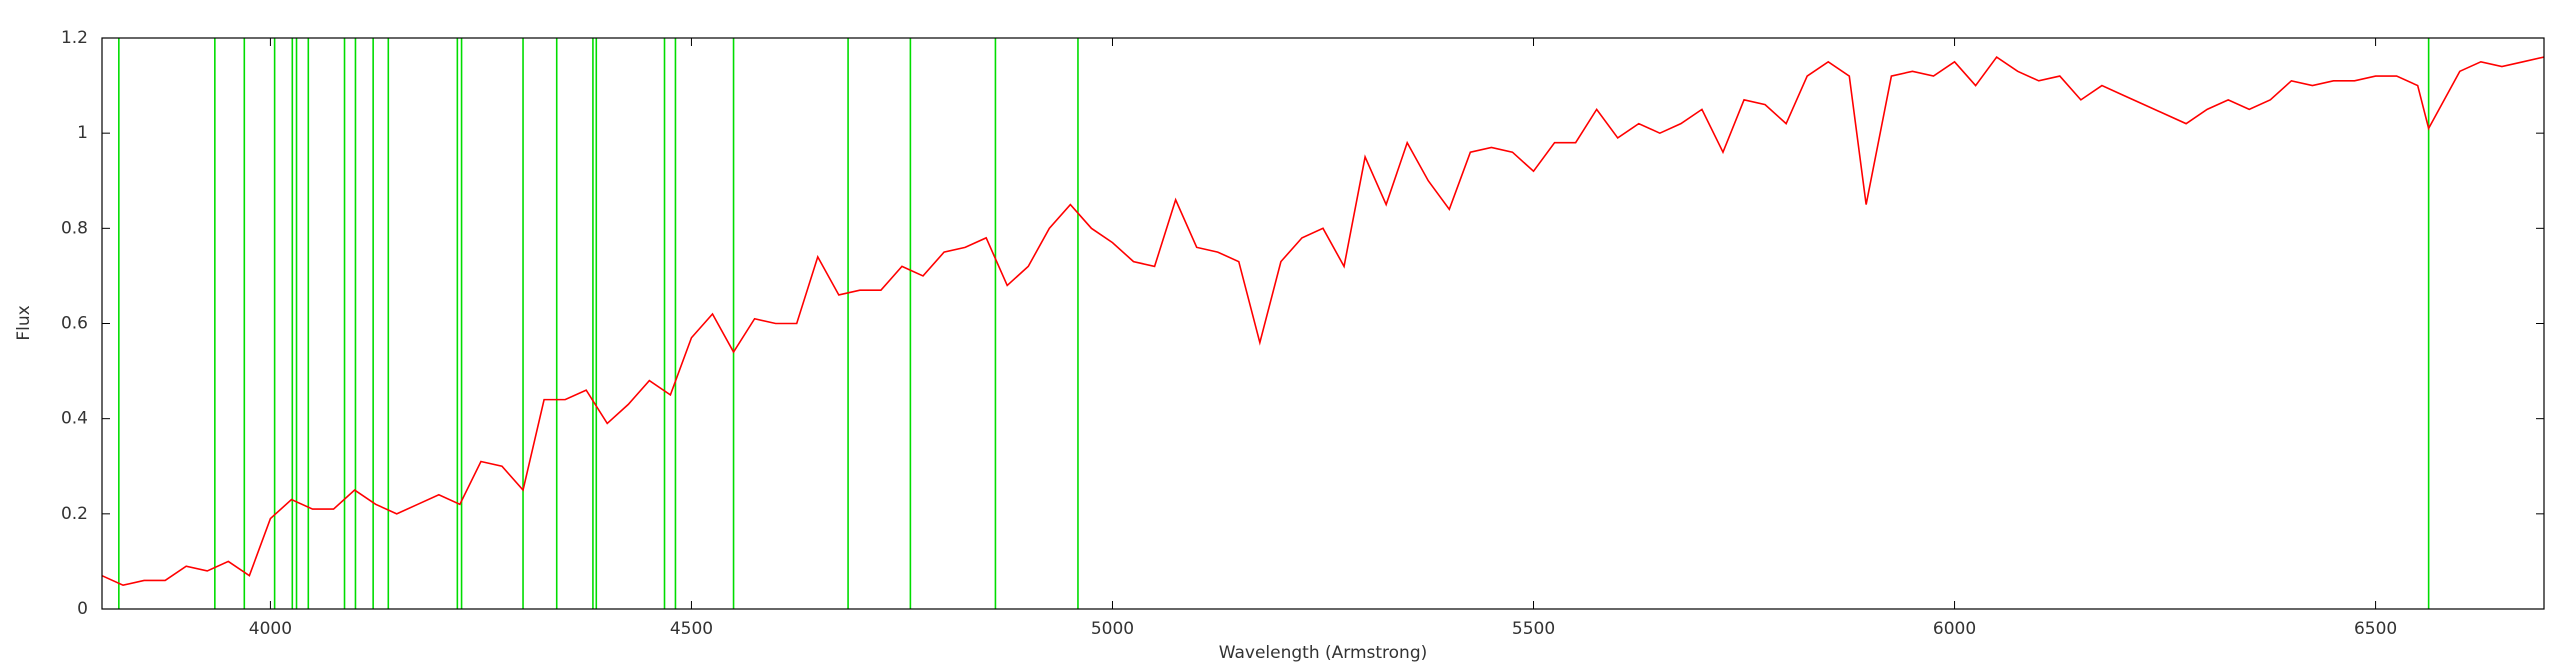 This screenshot has width=2560, height=668. I want to click on x-tick-label: 4000, so click(270, 629).